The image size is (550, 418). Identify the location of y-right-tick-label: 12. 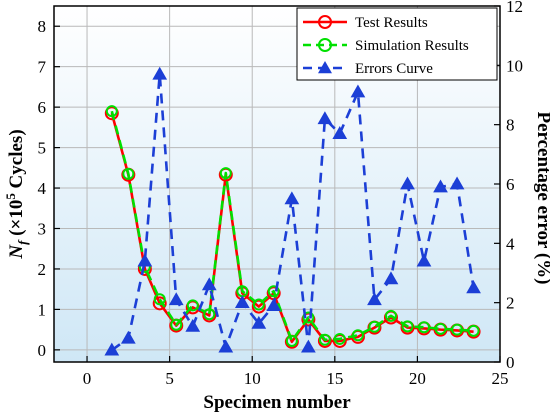
(514, 8).